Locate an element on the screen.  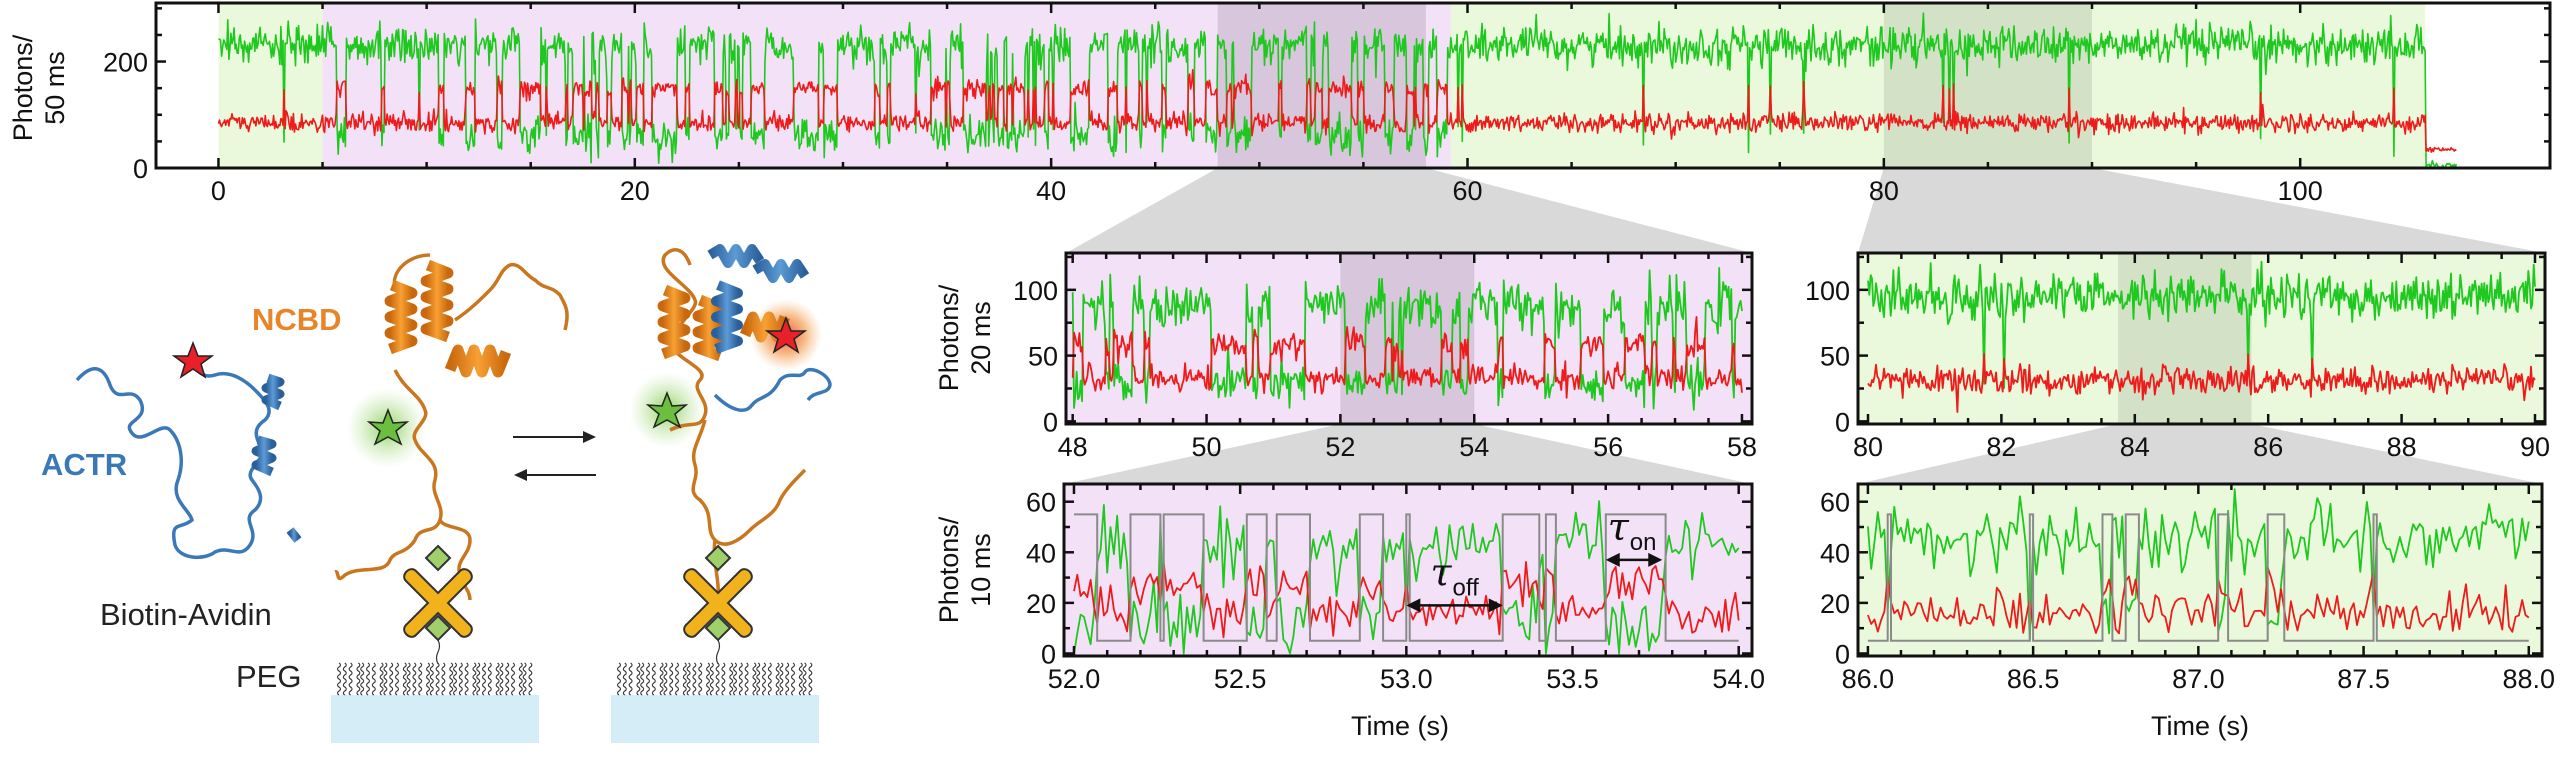
x-tick-label: 40 is located at coordinates (1051, 191).